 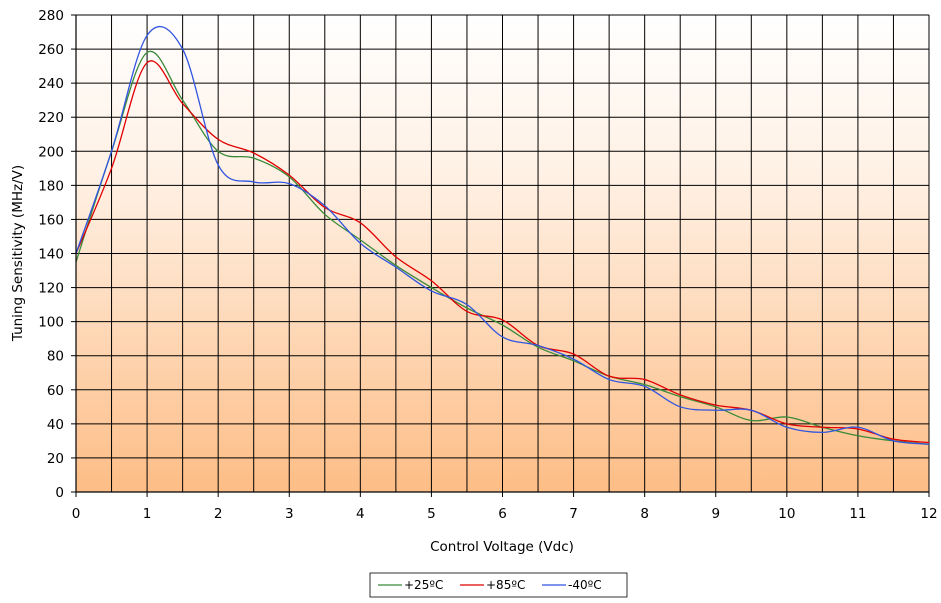 What do you see at coordinates (18, 253) in the screenshot?
I see `y-axis-title: Tuning Sensitivity (MHz/V)` at bounding box center [18, 253].